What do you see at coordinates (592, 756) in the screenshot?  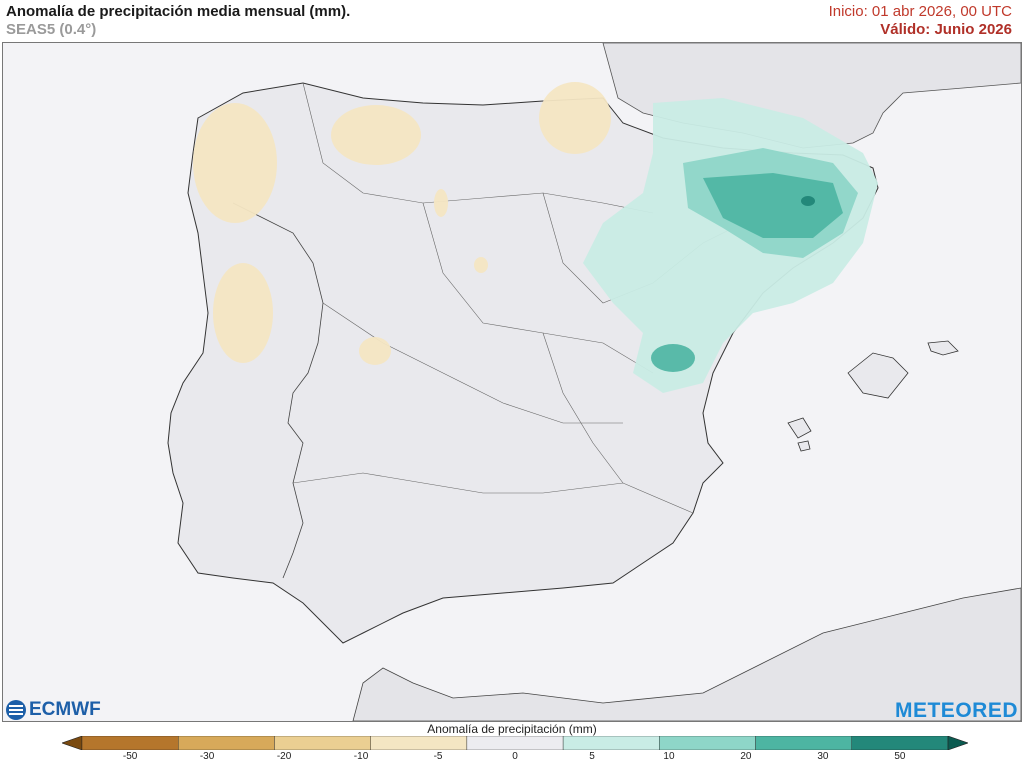 I see `colorbar-tick-label: 5` at bounding box center [592, 756].